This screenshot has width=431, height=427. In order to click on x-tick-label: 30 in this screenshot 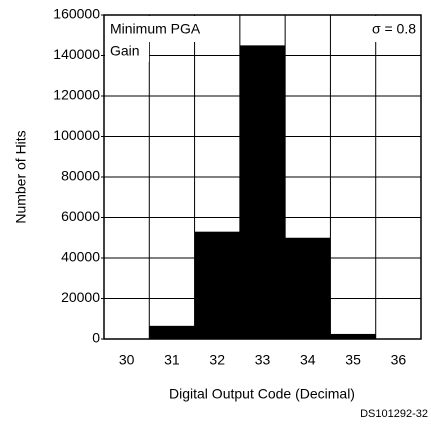, I will do `click(127, 360)`.